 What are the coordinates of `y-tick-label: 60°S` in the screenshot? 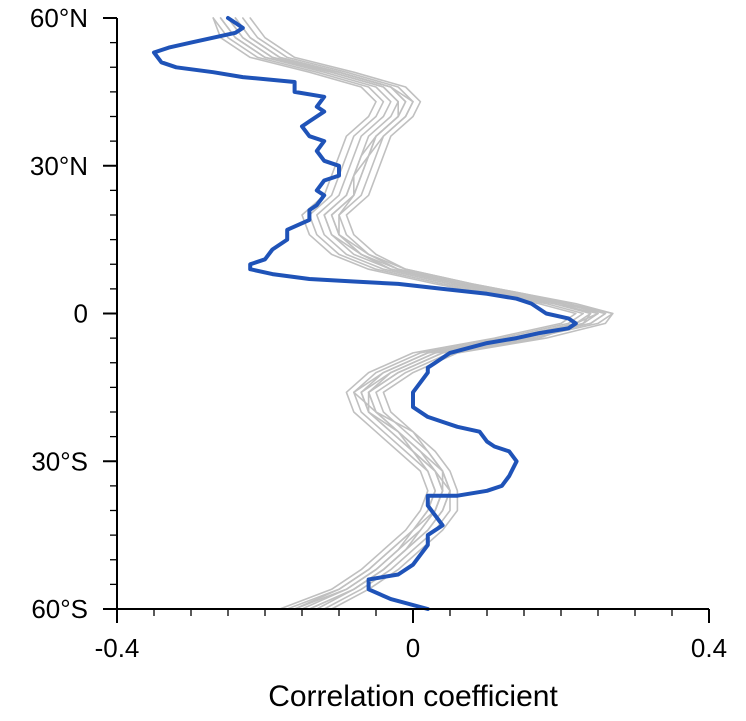 It's located at (59, 609).